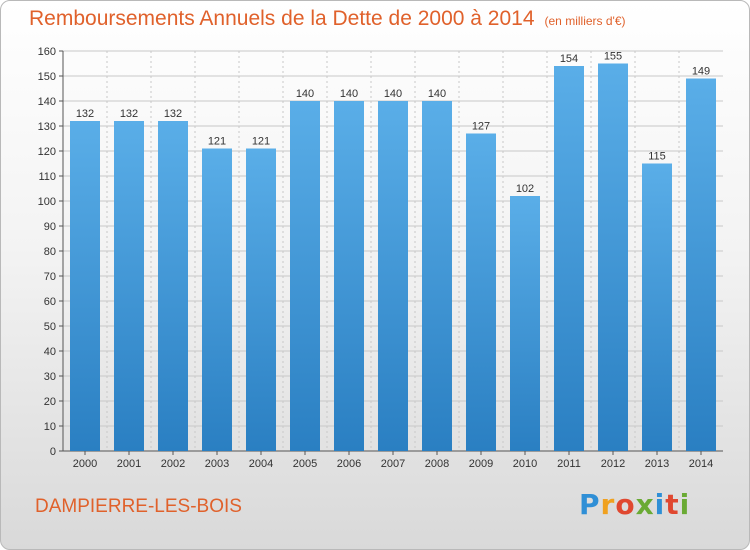 Image resolution: width=750 pixels, height=550 pixels. I want to click on y-tick-label: 140, so click(47, 102).